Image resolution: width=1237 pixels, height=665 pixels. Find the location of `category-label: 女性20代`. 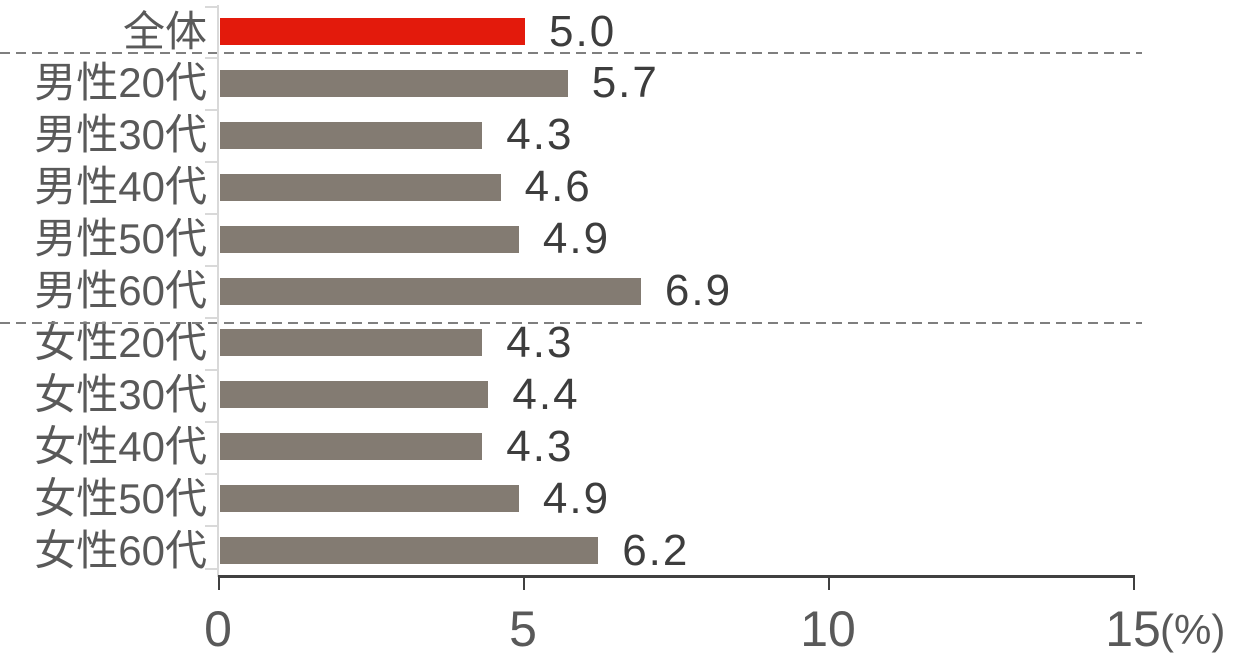

category-label: 女性20代 is located at coordinates (120, 342).